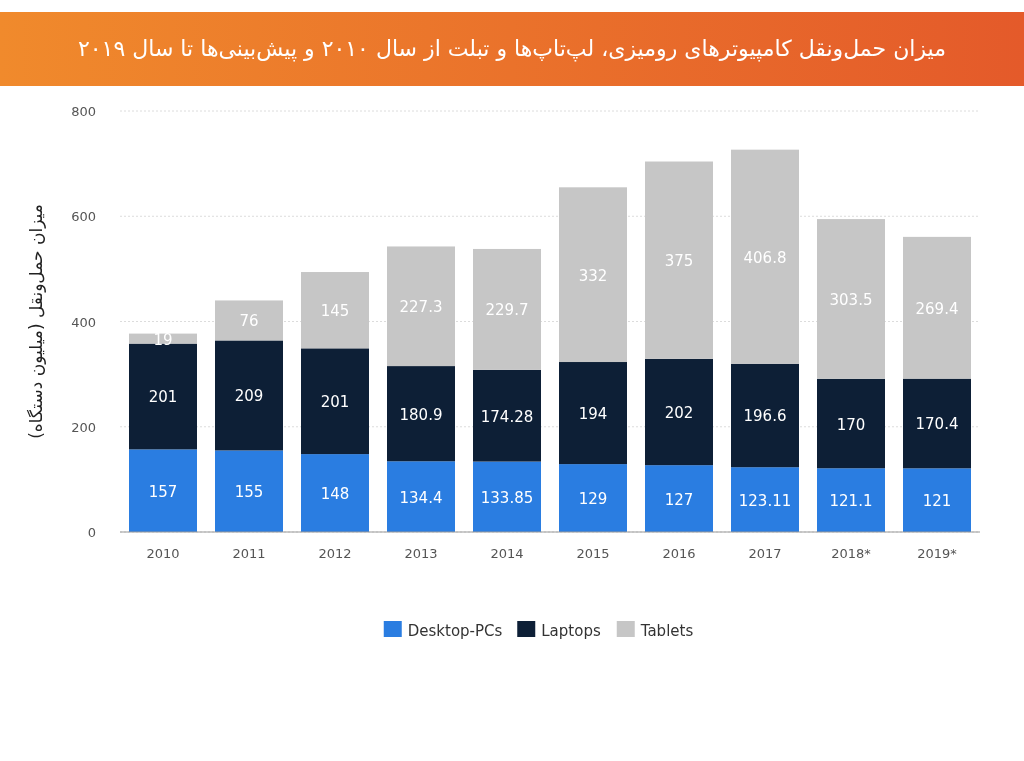  I want to click on x-tick-label: 2014, so click(507, 553).